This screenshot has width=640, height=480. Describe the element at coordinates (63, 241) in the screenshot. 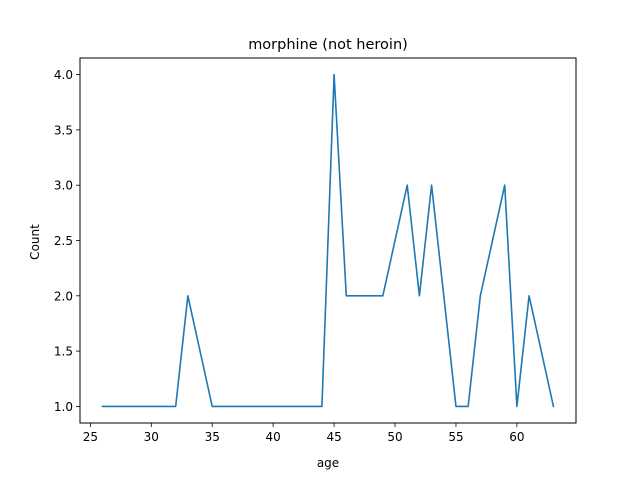

I see `y-tick-label: 2.5` at that location.